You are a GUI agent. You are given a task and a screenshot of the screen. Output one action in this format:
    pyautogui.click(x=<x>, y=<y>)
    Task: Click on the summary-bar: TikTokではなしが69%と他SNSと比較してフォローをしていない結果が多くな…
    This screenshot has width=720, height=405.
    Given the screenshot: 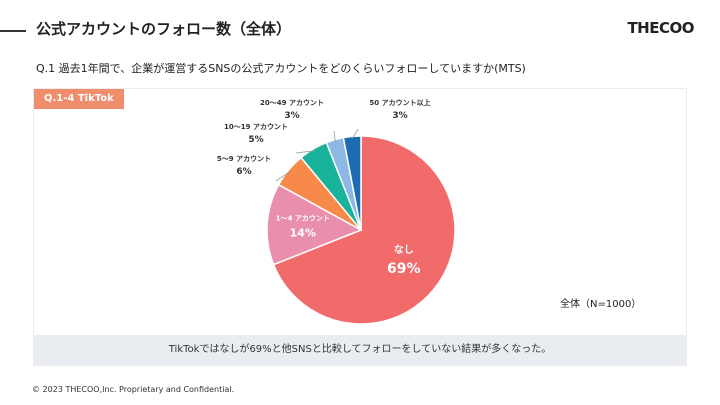 What is the action you would take?
    pyautogui.click(x=360, y=350)
    